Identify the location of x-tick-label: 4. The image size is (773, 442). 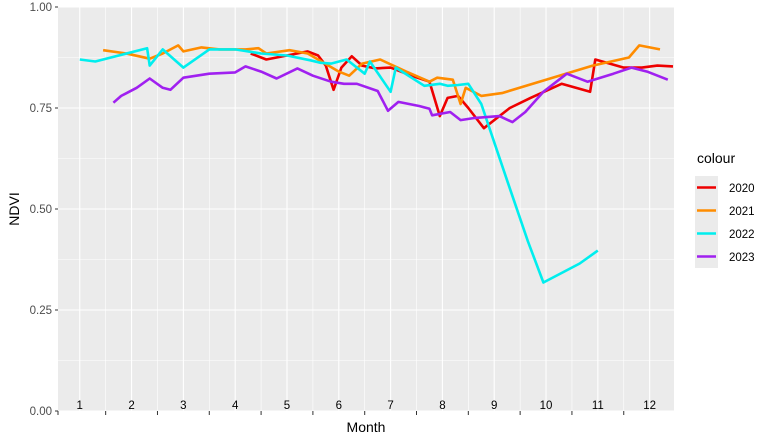
(235, 406).